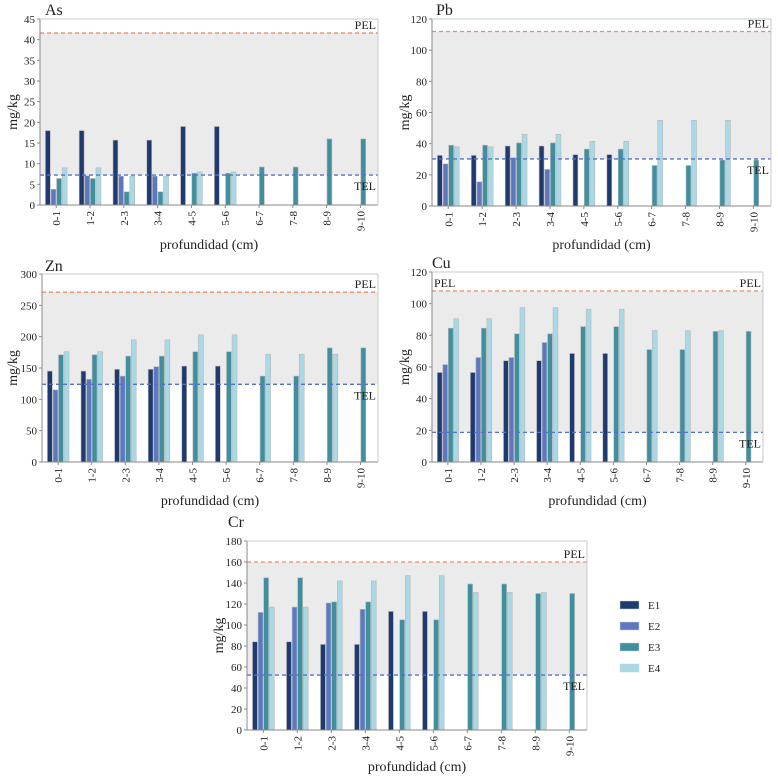 The width and height of the screenshot is (778, 776). Describe the element at coordinates (629, 668) in the screenshot. I see `legend-swatch-e4` at that location.